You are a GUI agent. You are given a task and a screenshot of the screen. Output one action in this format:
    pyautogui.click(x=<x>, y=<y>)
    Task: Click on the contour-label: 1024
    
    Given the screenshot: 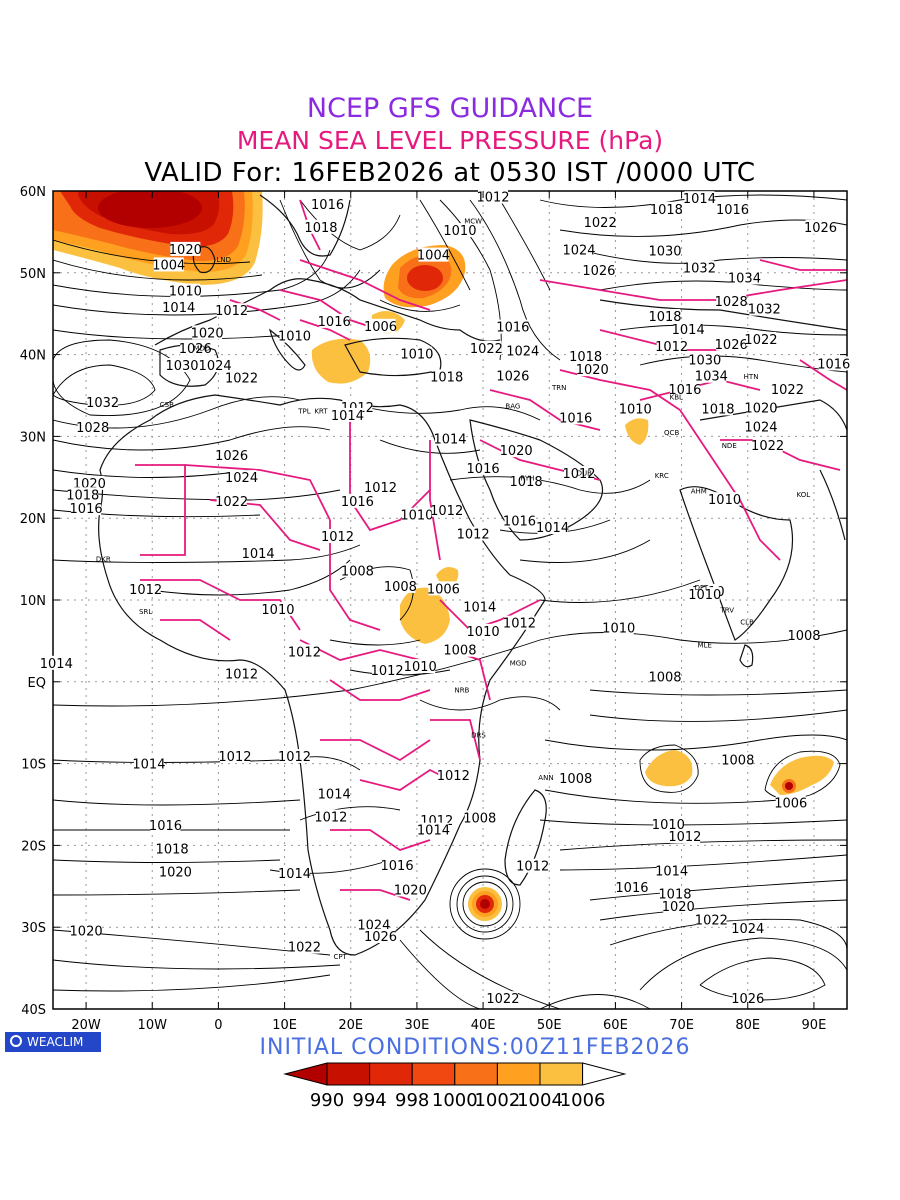 What is the action you would take?
    pyautogui.click(x=215, y=366)
    